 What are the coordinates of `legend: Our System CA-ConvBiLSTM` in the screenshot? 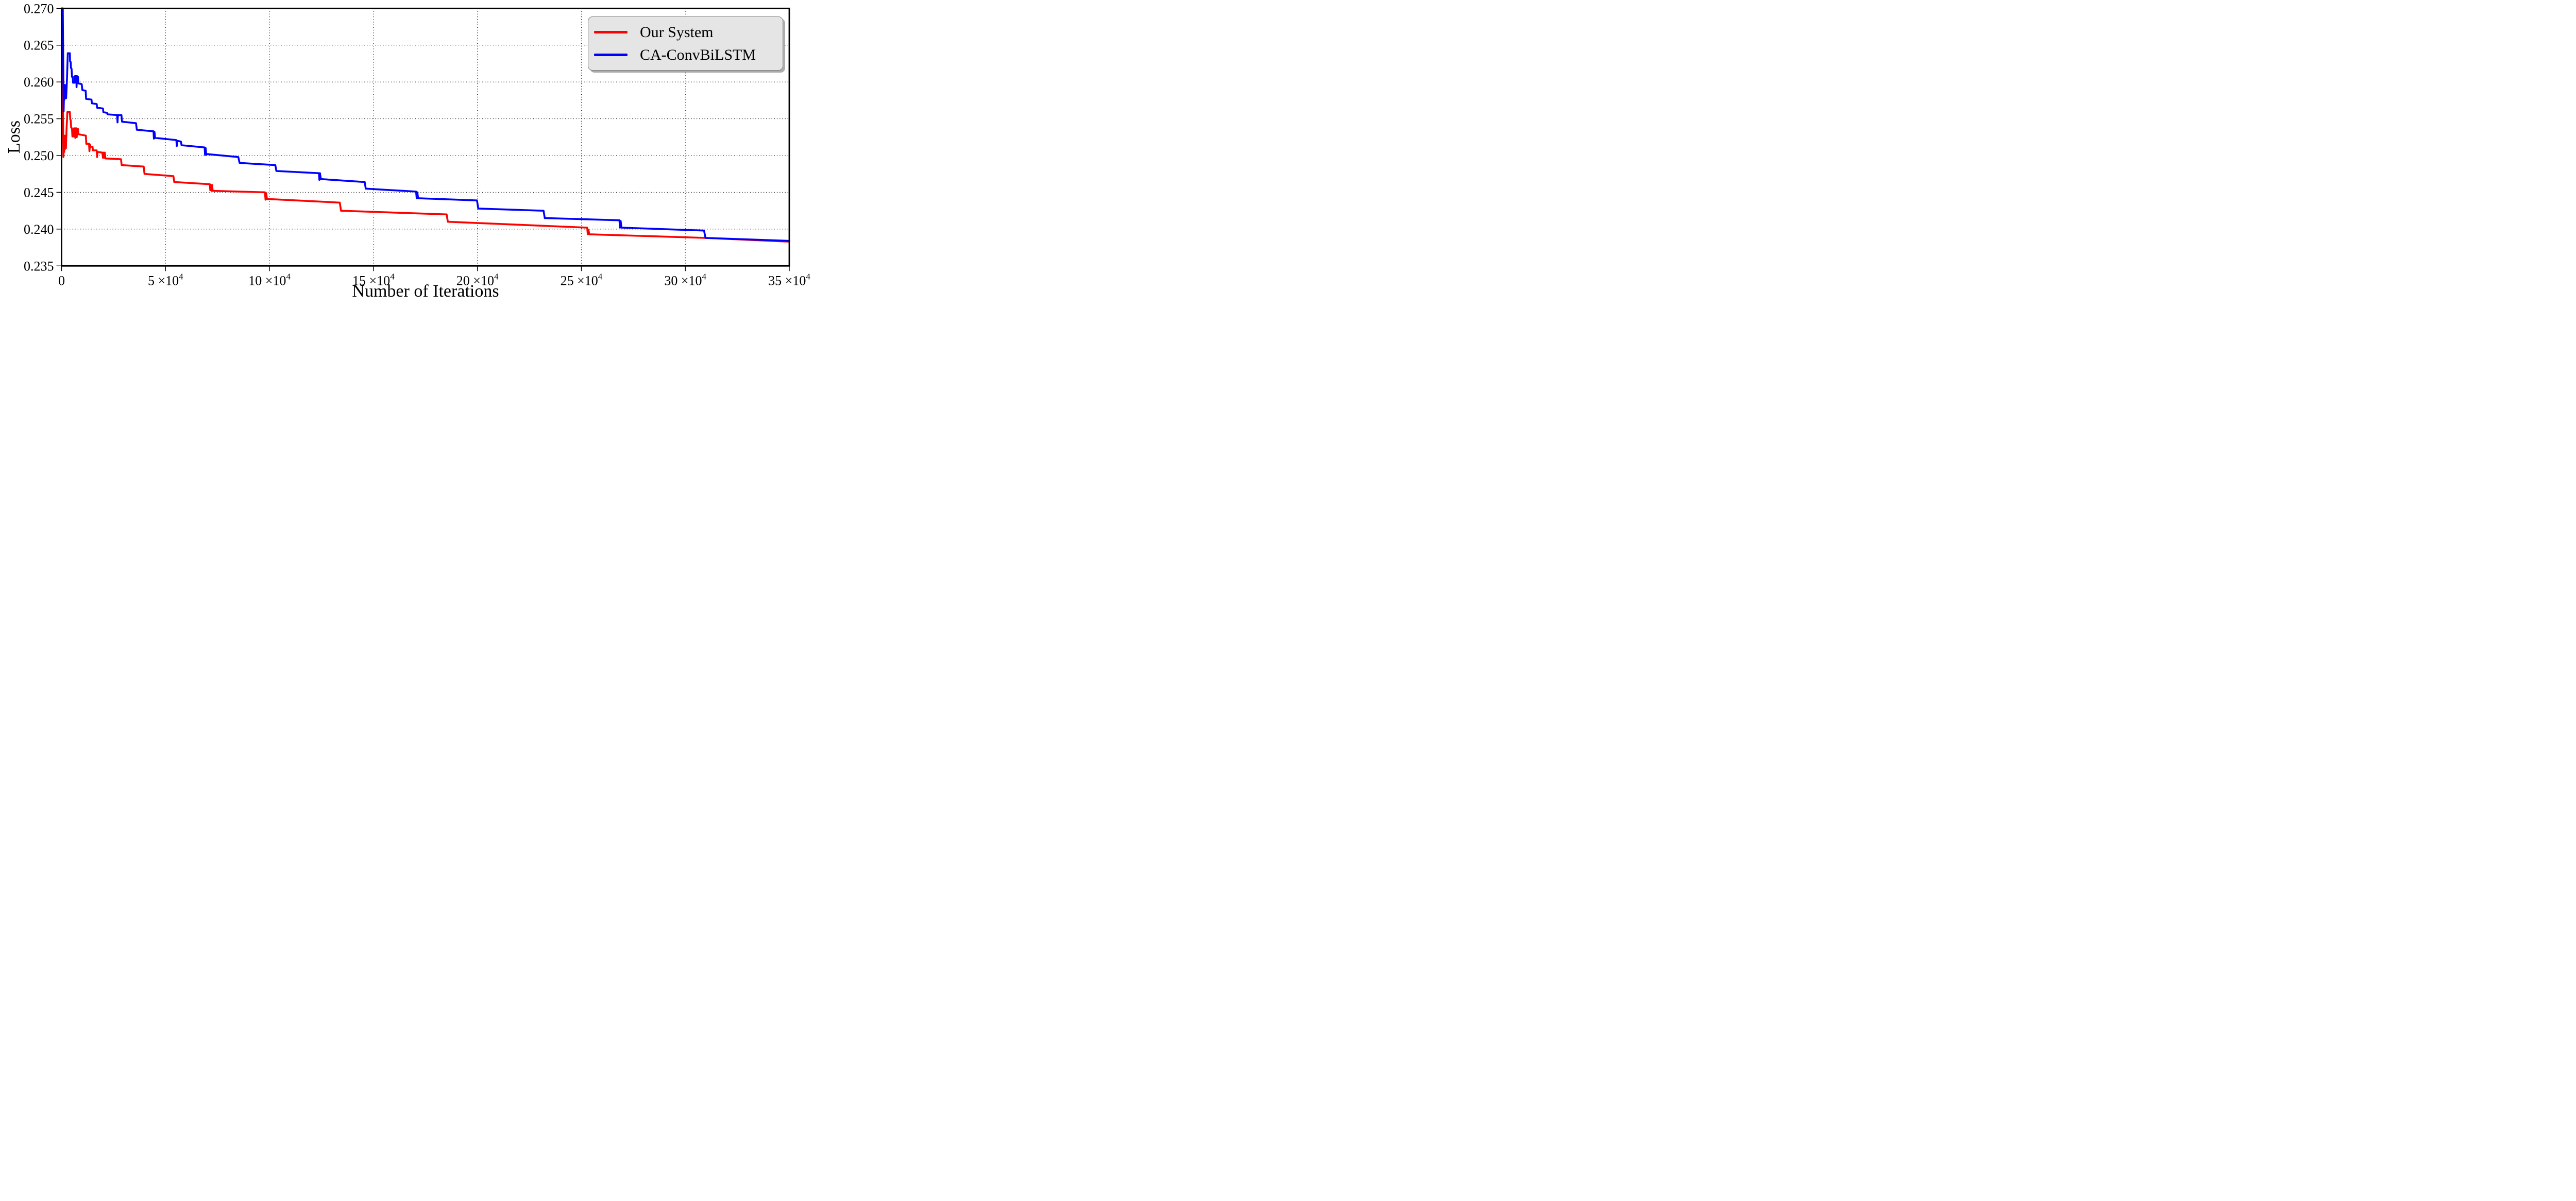 It's located at (685, 43).